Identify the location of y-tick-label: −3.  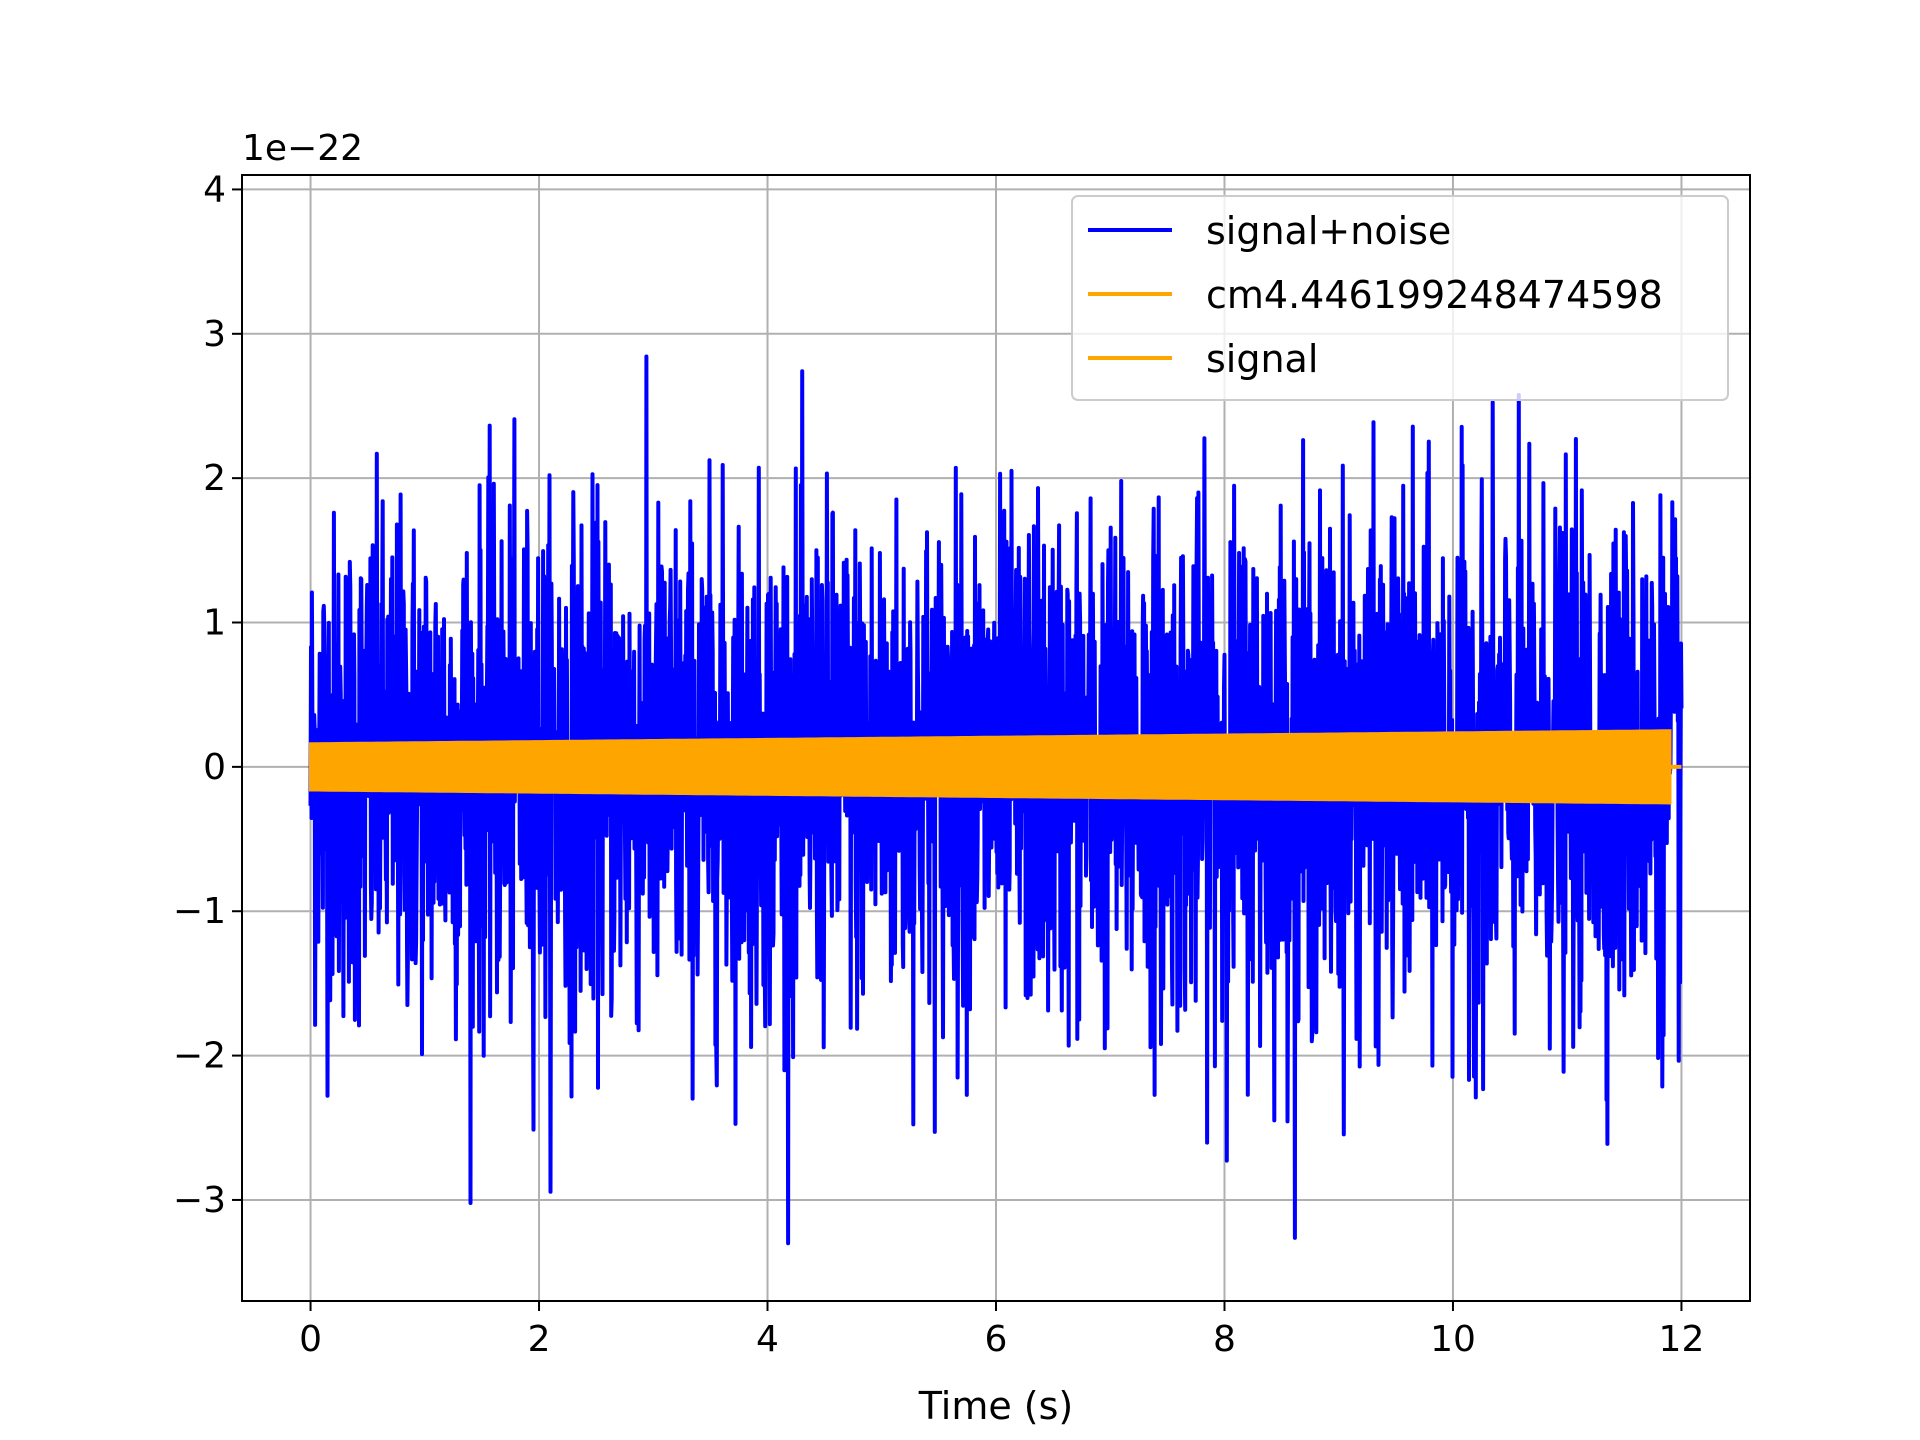
(199, 1200).